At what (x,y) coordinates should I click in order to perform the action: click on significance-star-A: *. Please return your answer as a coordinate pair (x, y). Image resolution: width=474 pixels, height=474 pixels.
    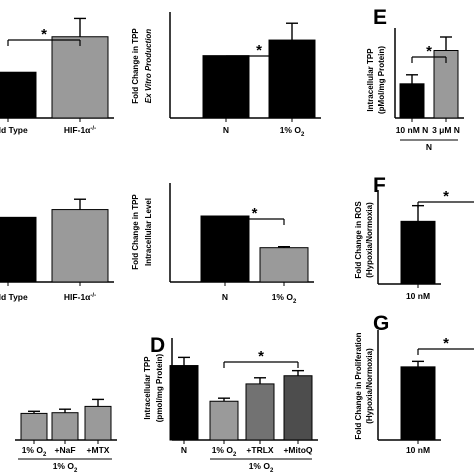
    Looking at the image, I should click on (44, 34).